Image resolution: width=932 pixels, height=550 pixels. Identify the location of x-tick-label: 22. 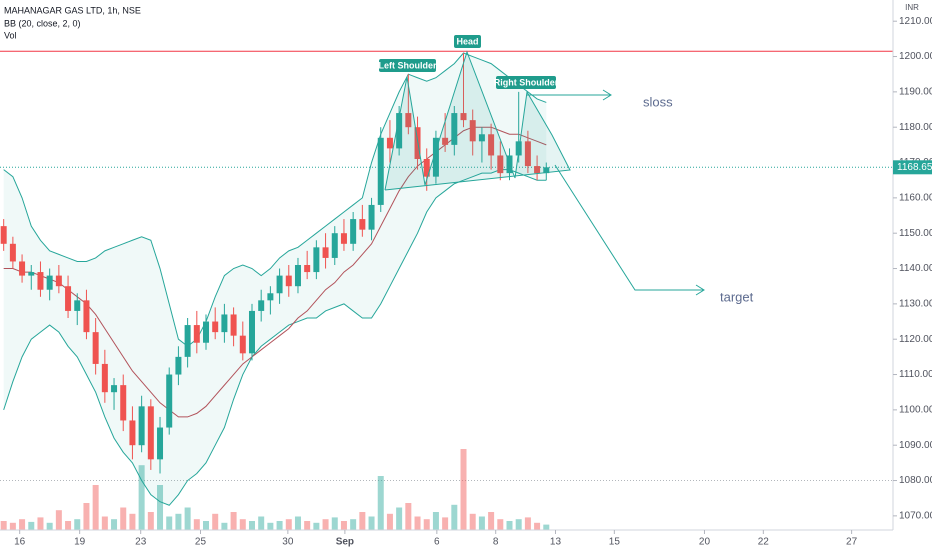
(764, 542).